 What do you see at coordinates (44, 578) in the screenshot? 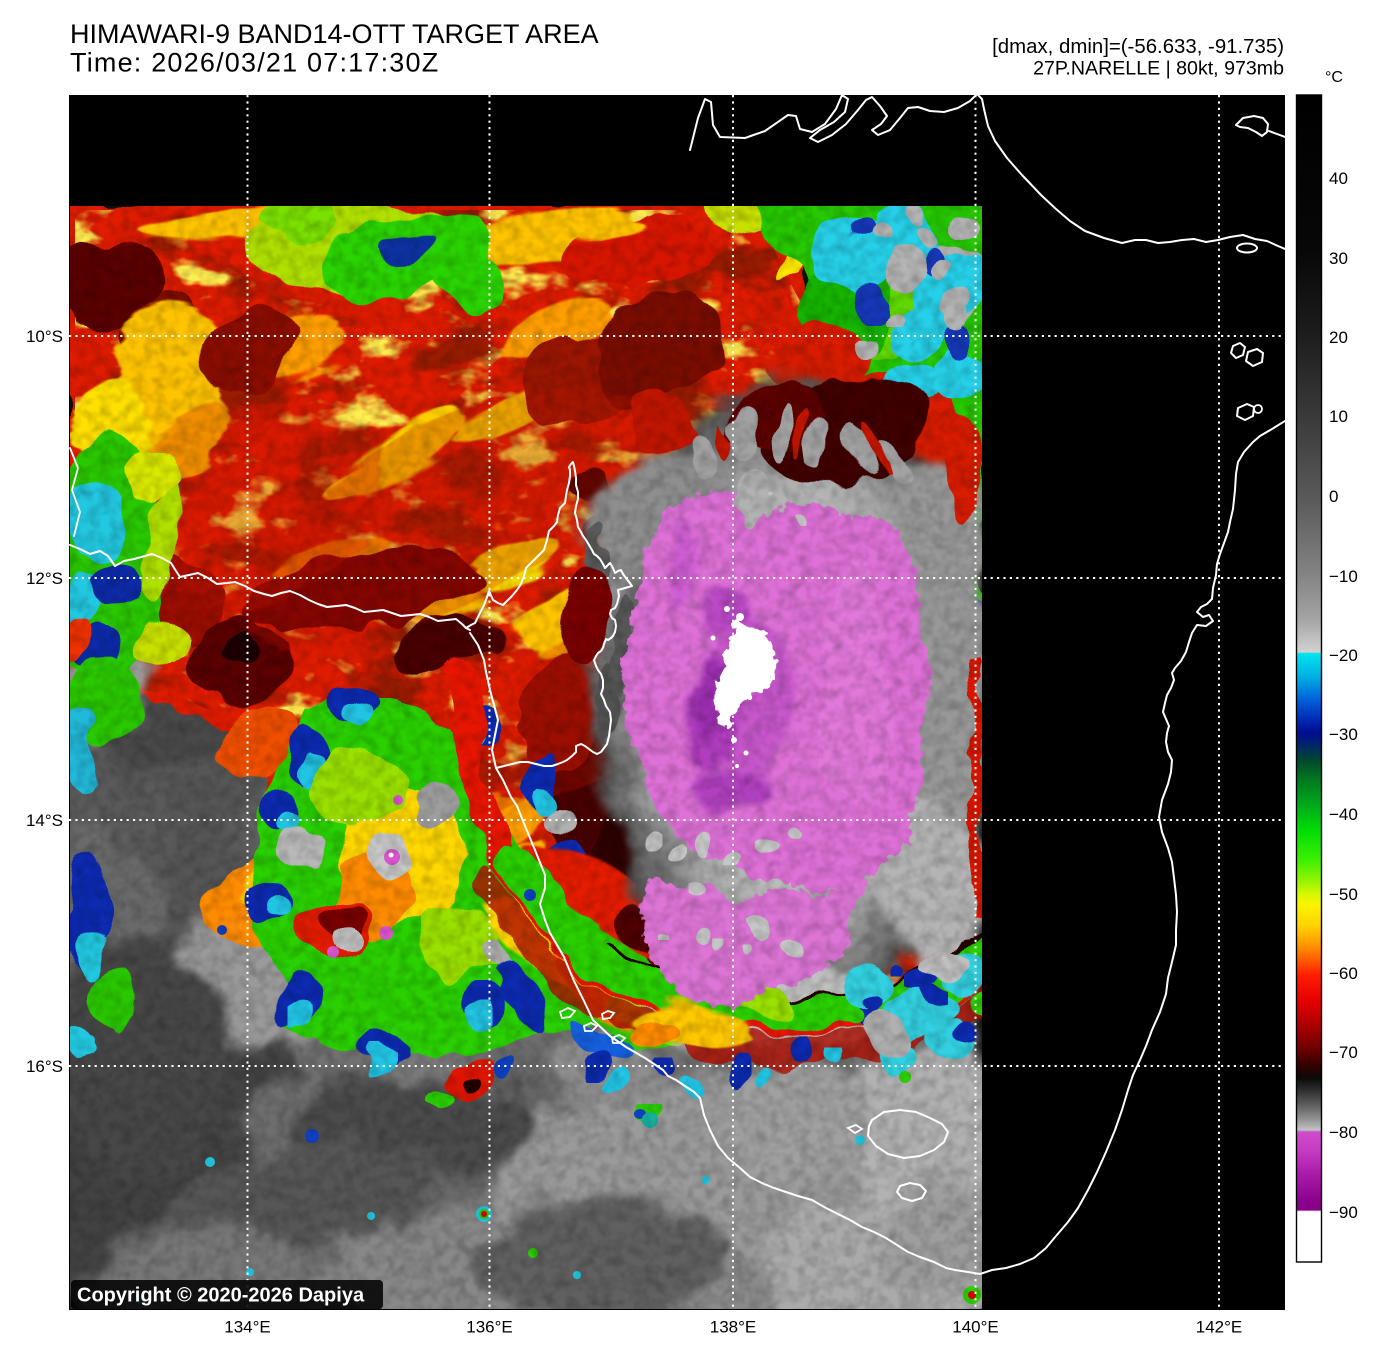
I see `svg-text: 12°S` at bounding box center [44, 578].